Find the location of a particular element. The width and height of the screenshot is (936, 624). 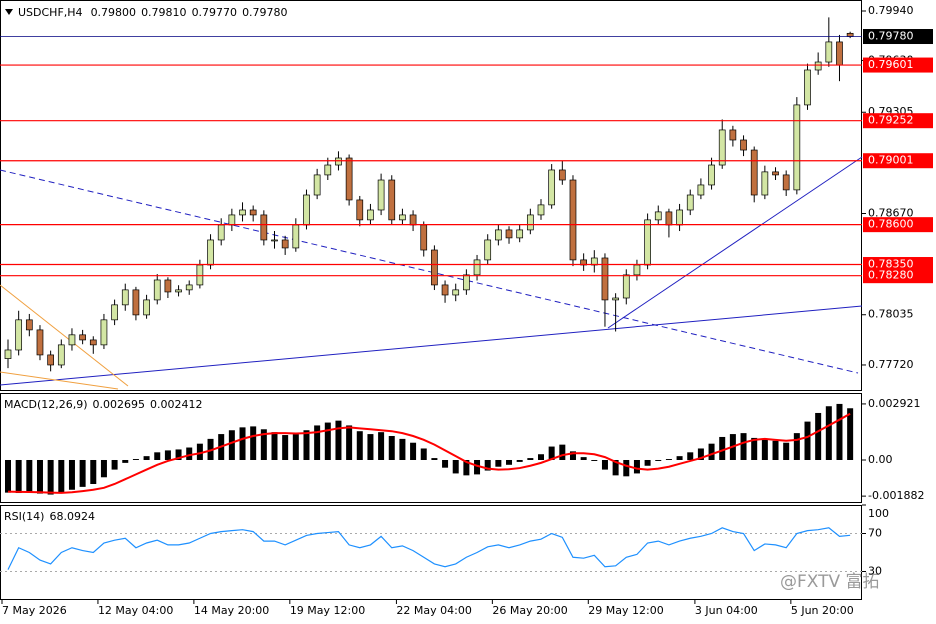

y-tick-label: 100 is located at coordinates (878, 513).